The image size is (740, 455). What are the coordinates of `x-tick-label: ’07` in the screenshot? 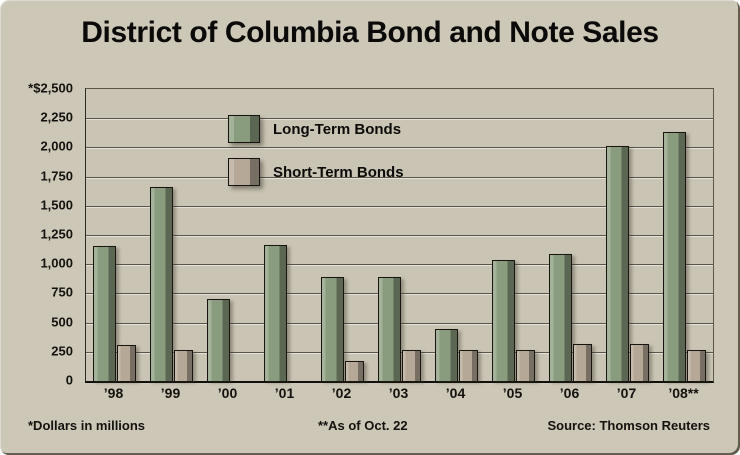 It's located at (626, 393).